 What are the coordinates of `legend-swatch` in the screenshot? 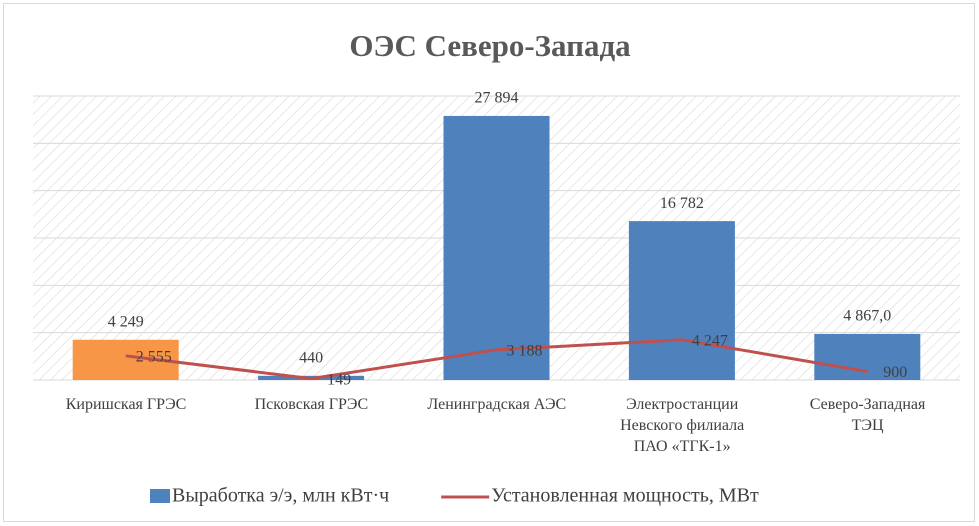 It's located at (160, 496).